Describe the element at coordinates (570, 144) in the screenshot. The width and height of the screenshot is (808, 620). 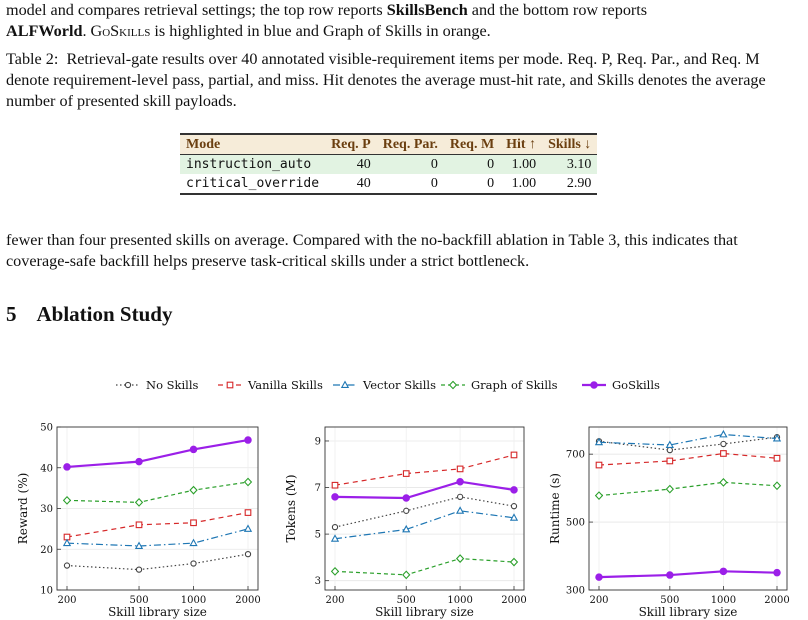
I see `col-header-skills: Skills ↓` at that location.